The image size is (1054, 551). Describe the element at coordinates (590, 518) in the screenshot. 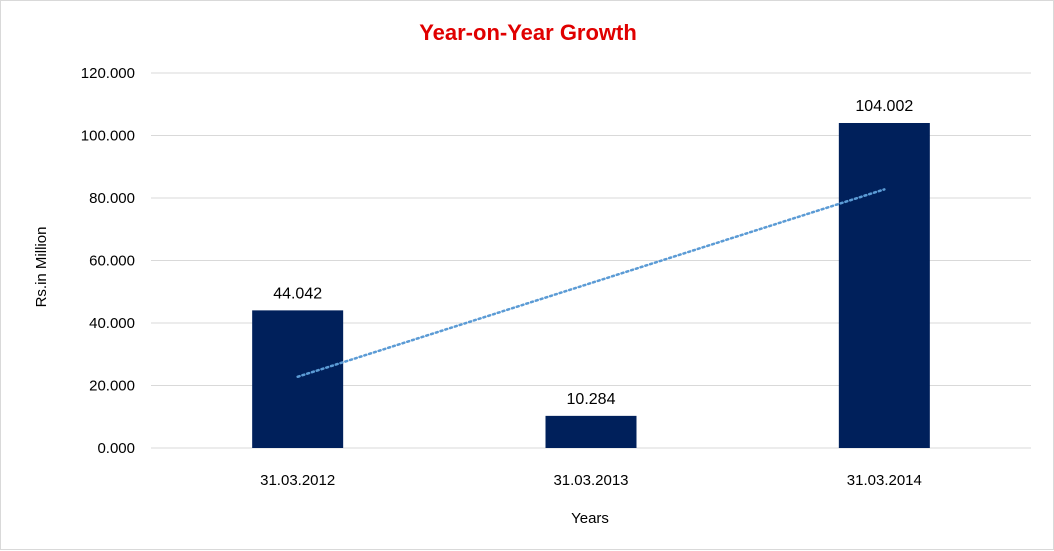

I see `x-axis-title: Years` at that location.